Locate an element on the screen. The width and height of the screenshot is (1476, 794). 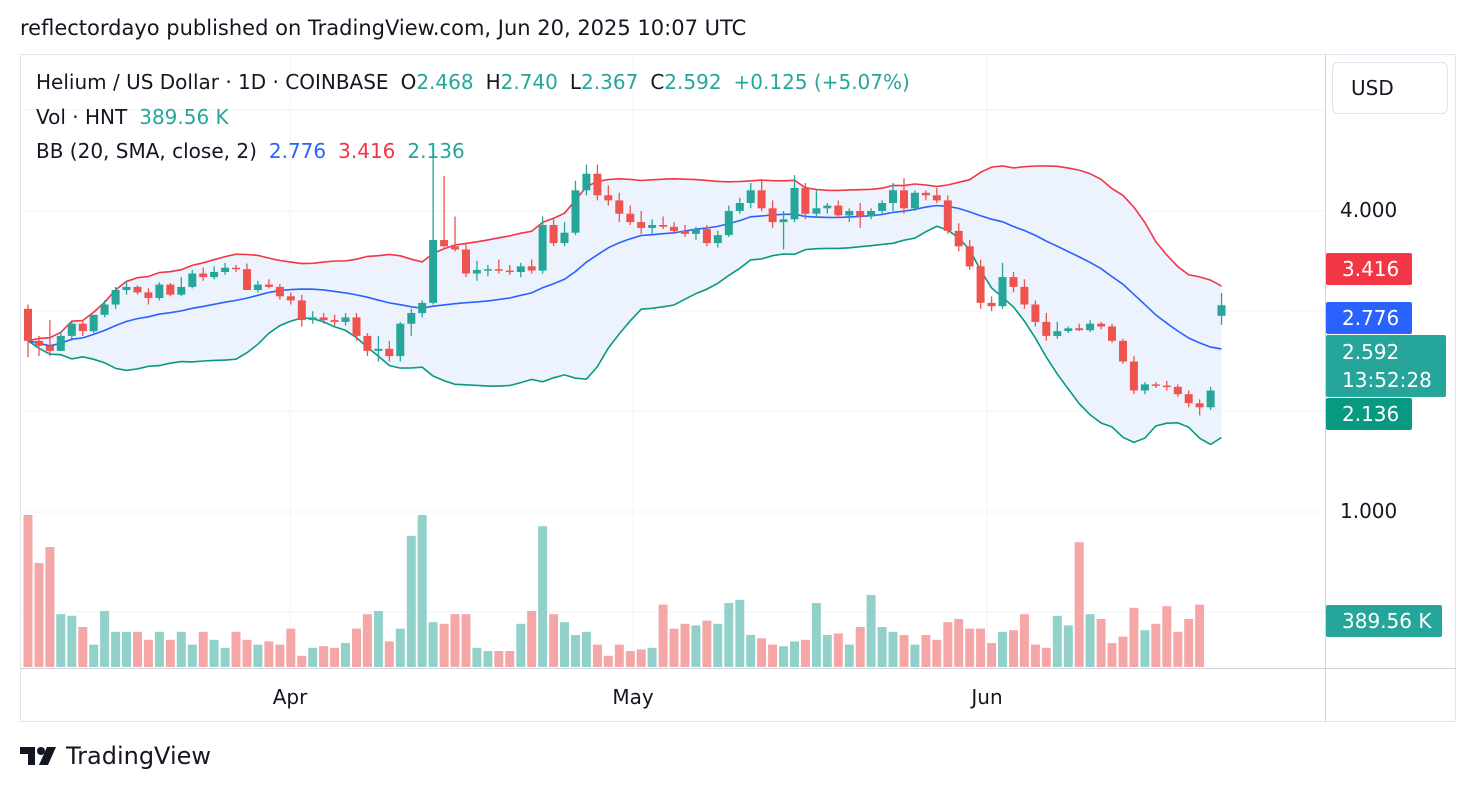
legend-symbol: Helium / US Dollar · 1D · COINBASE is located at coordinates (212, 82).